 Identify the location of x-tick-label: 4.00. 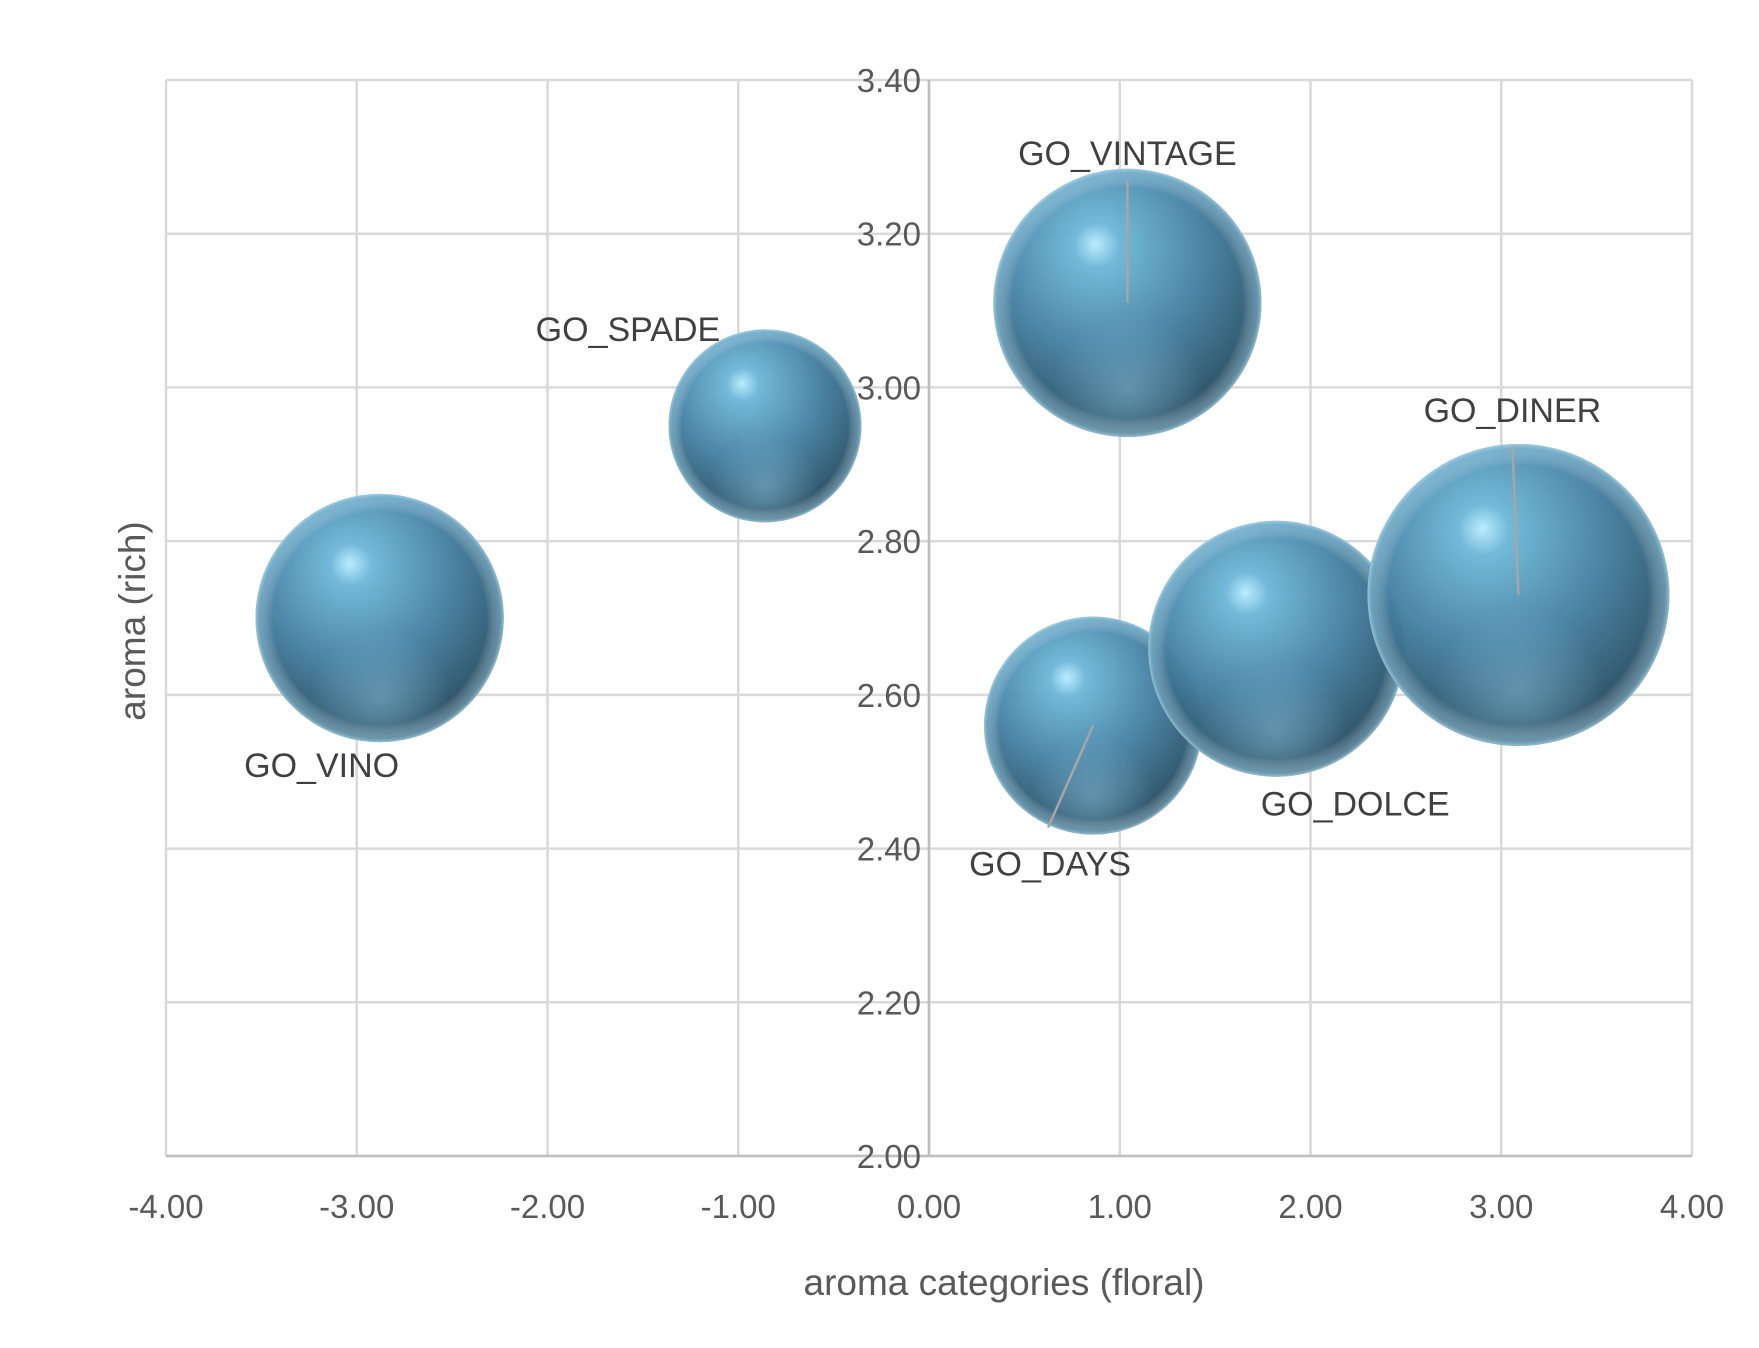
(1692, 1206).